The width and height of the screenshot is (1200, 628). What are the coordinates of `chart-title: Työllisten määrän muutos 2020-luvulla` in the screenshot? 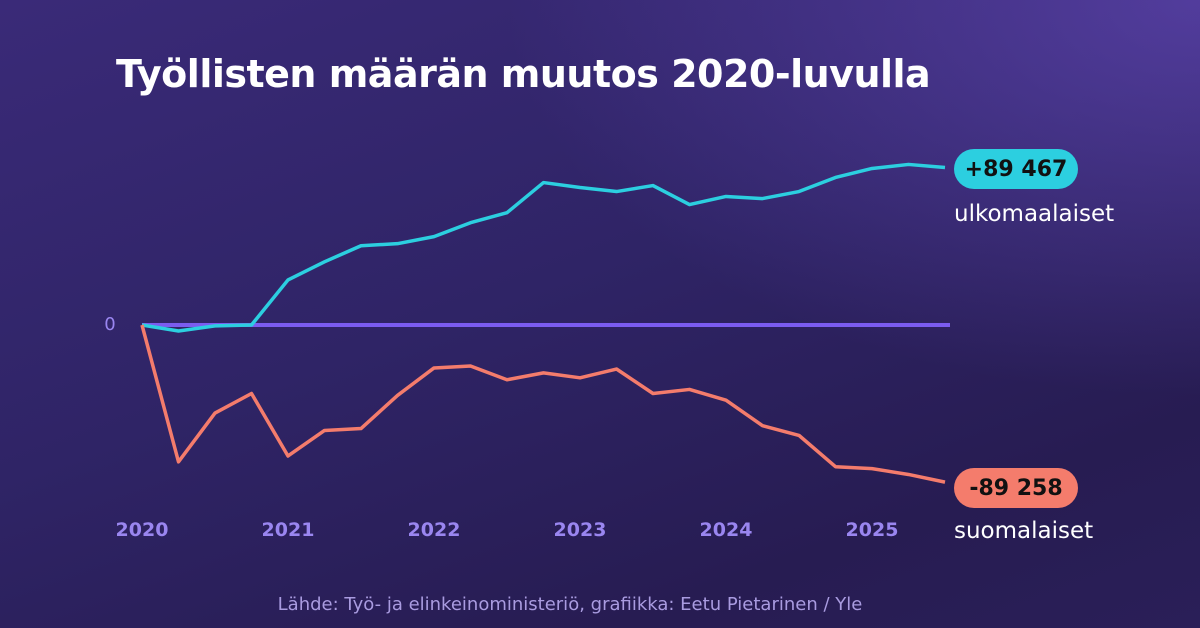 It's located at (523, 74).